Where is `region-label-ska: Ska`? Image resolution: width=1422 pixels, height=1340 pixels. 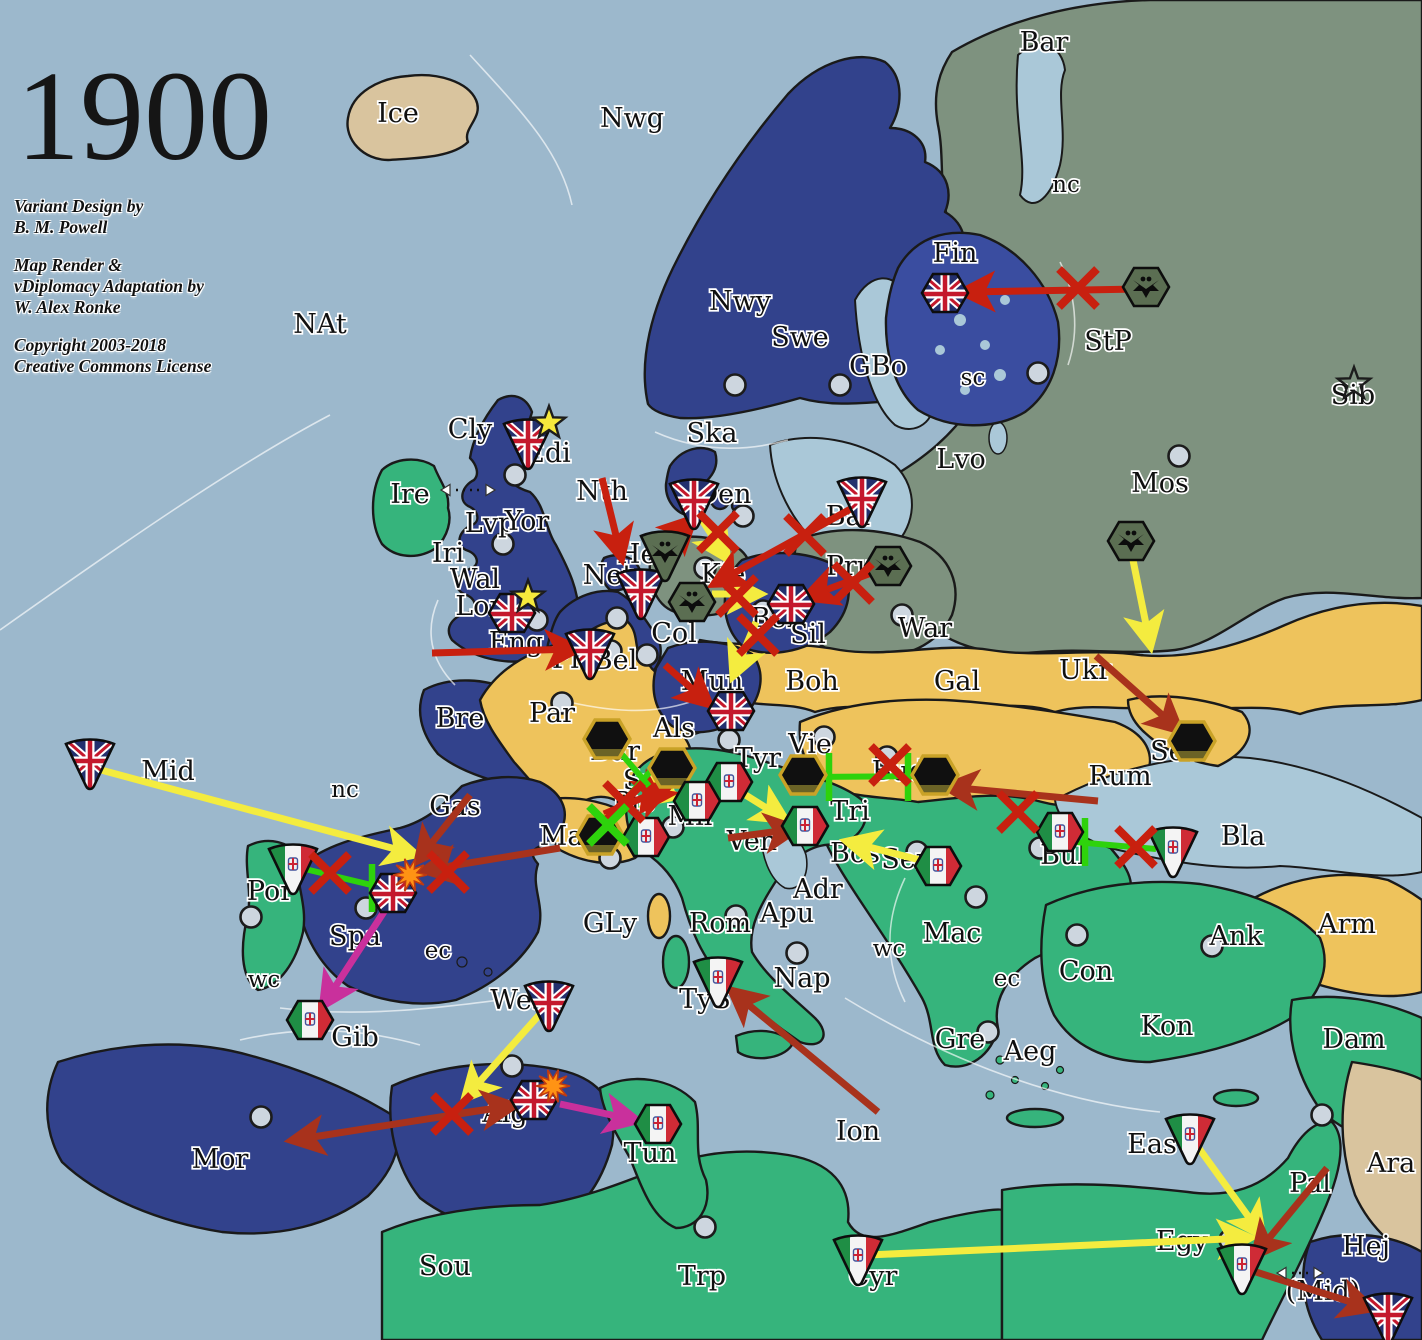
region-label-ska: Ska is located at coordinates (712, 433).